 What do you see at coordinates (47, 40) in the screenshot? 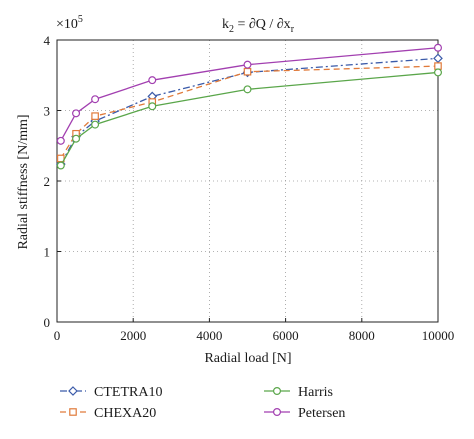
I see `y-tick-label: 4` at bounding box center [47, 40].